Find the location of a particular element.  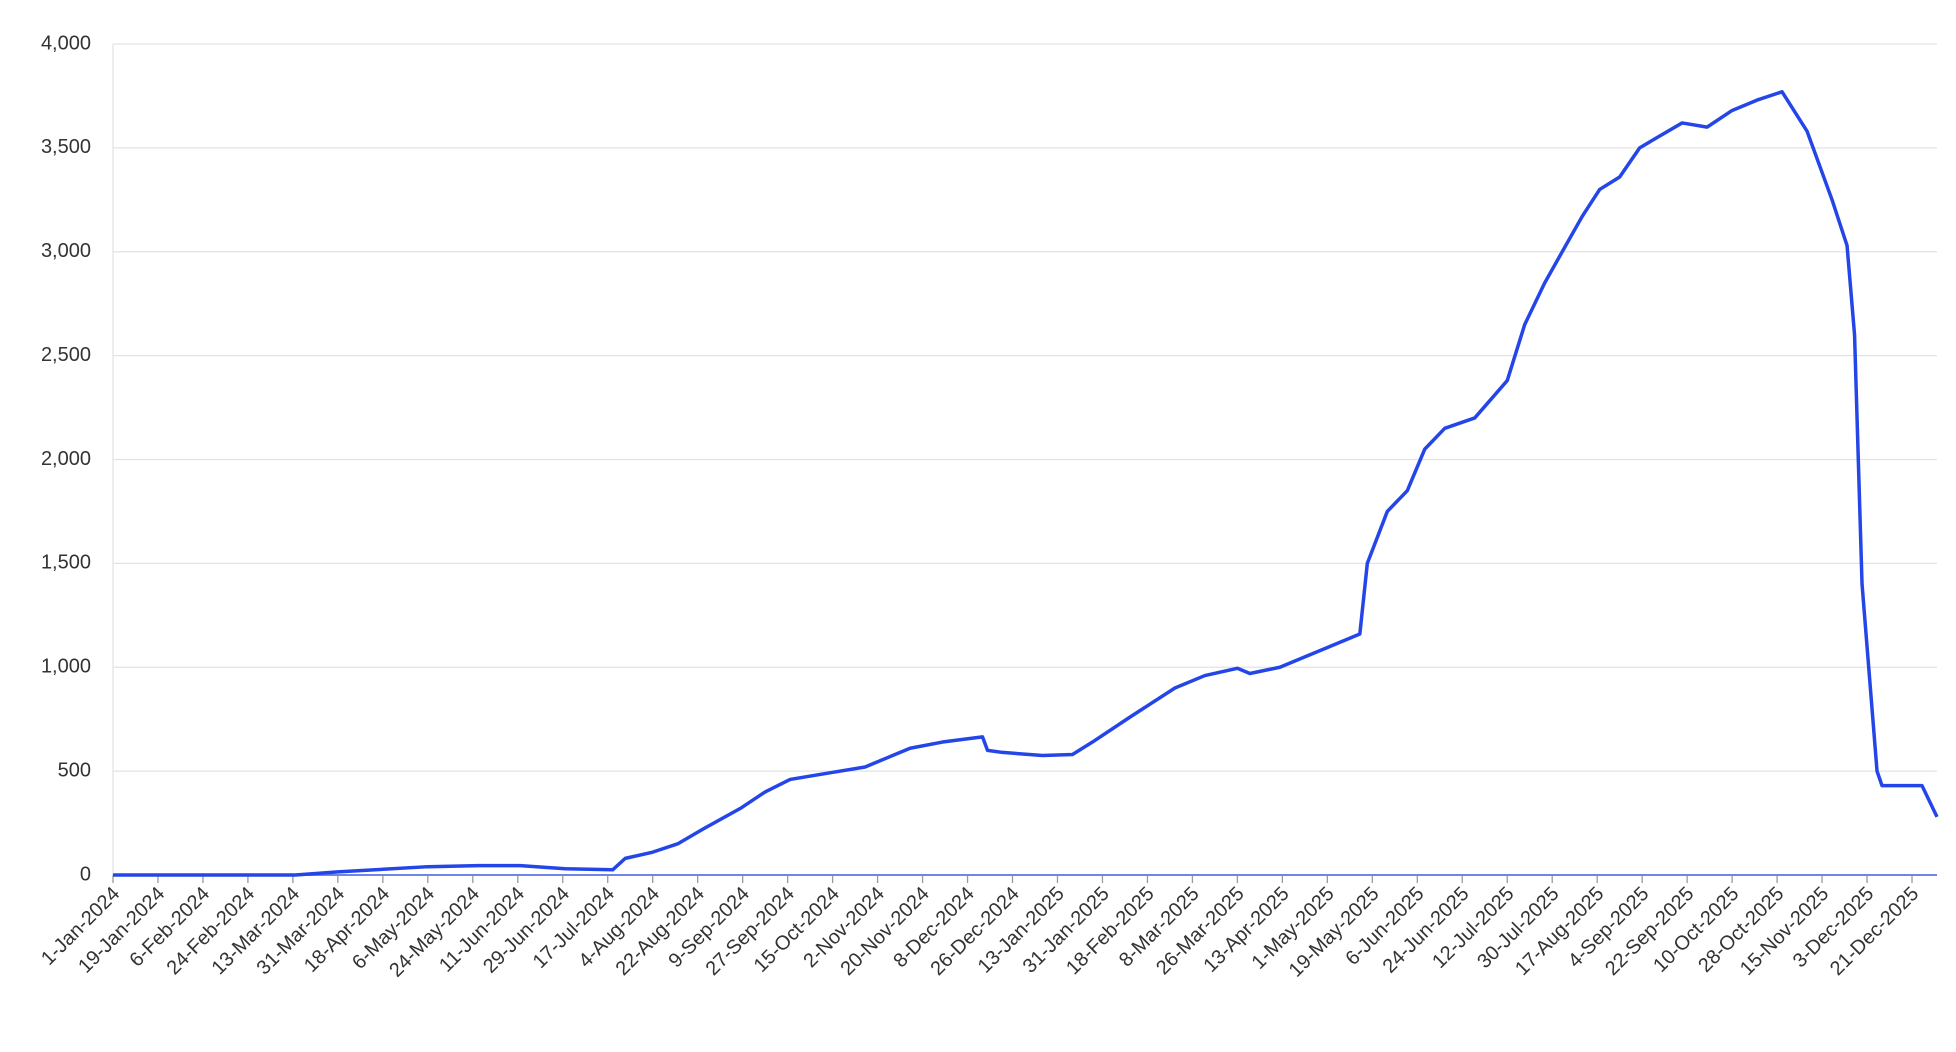

y-tick-label: 2,500 is located at coordinates (66, 355).